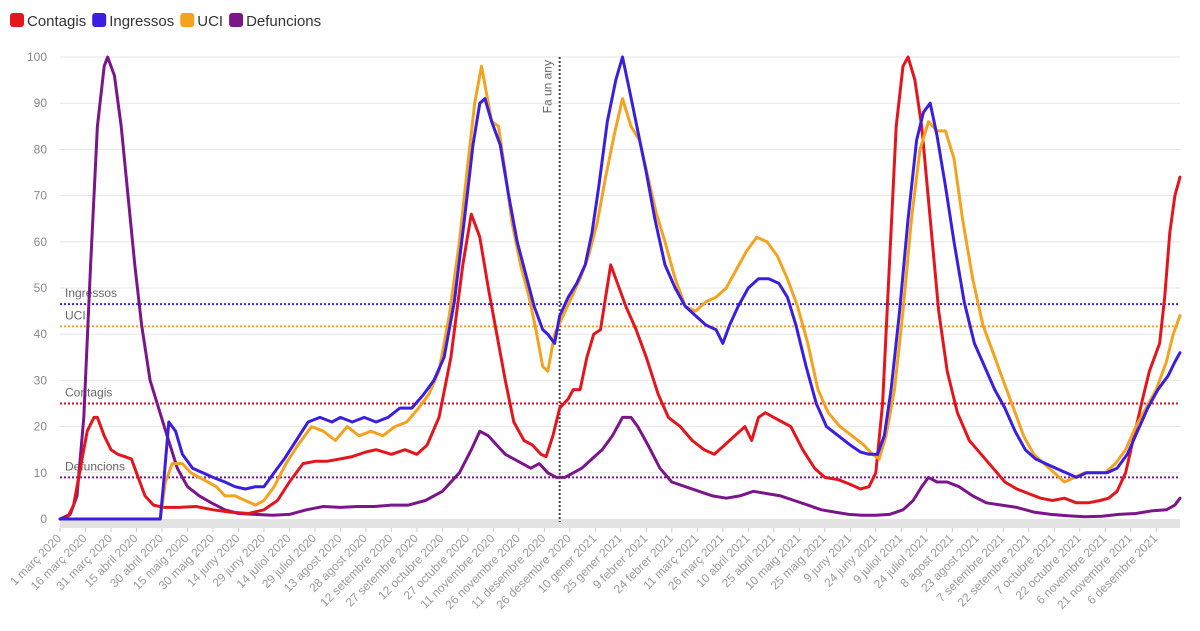  Describe the element at coordinates (41, 473) in the screenshot. I see `y-tick-label: 10` at that location.